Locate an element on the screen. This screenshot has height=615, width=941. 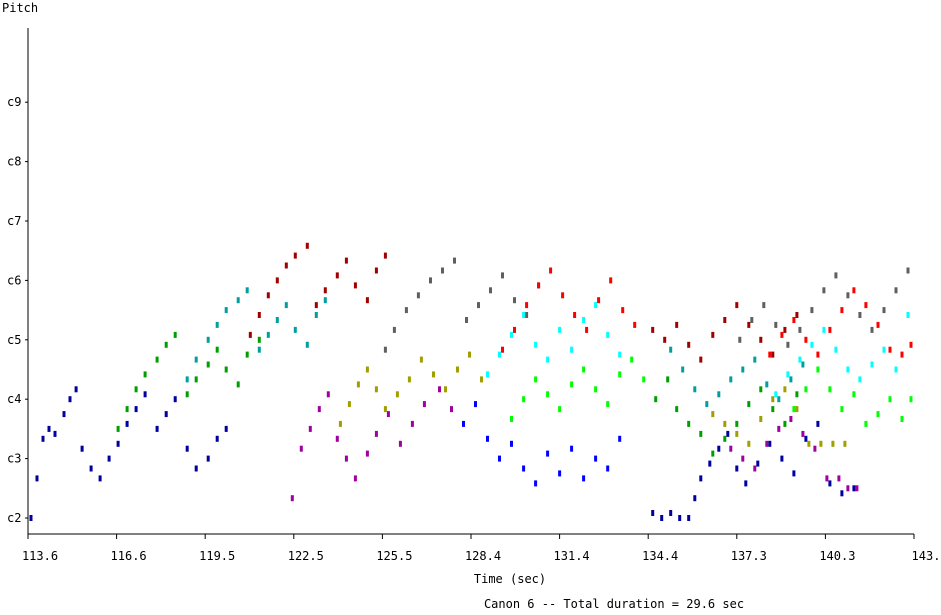
y-tick-label: c8 is located at coordinates (14, 162).